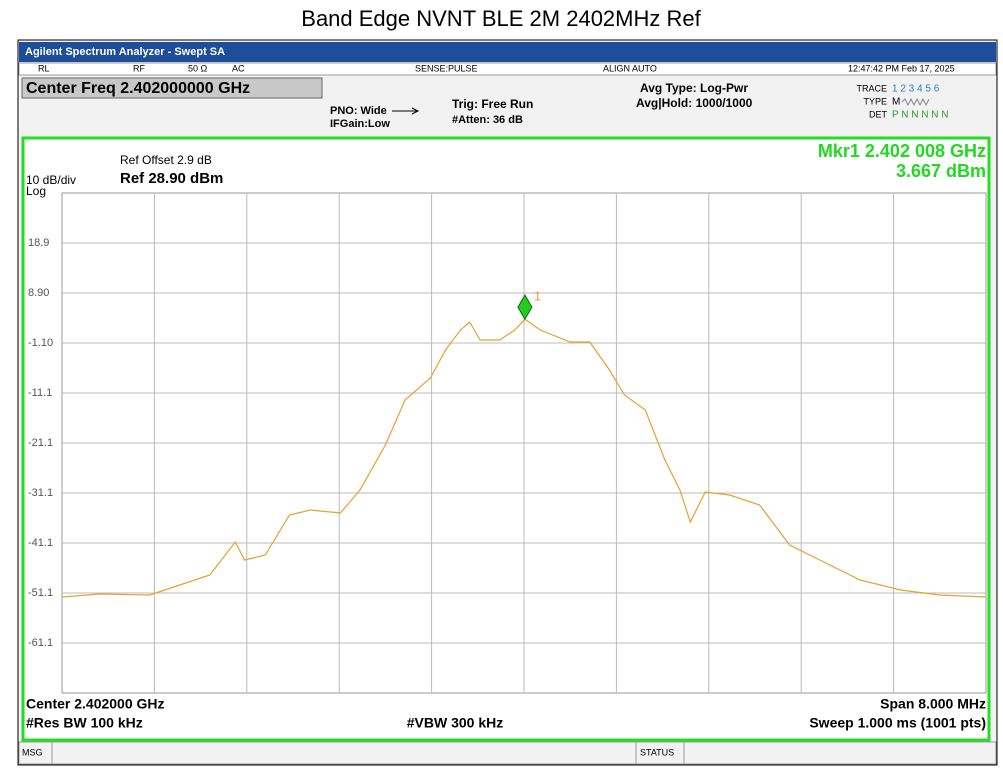 The height and width of the screenshot is (769, 1003). I want to click on center: Center 2.402000 GHz, so click(95, 704).